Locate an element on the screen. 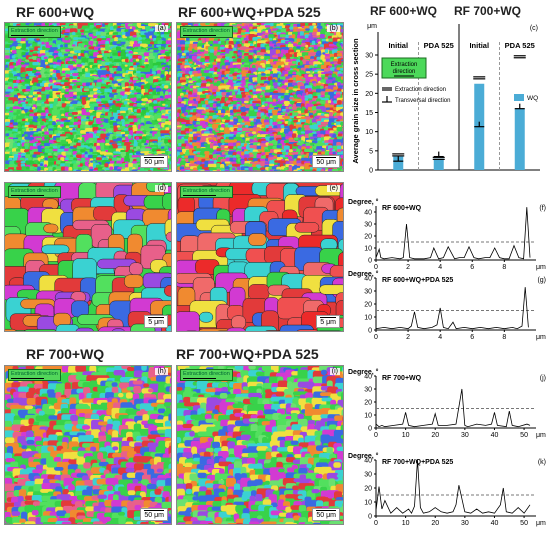  grain-pattern-d is located at coordinates (88, 257).